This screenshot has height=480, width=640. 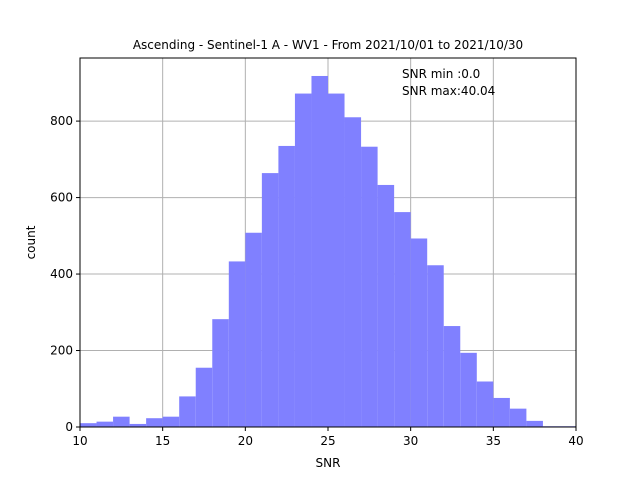 I want to click on x-tick-label: 10, so click(x=79, y=441).